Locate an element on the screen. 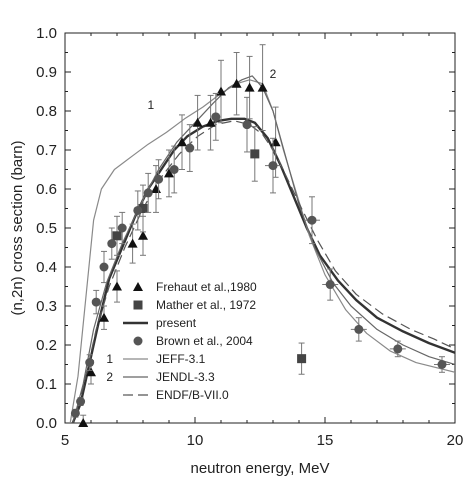 The height and width of the screenshot is (481, 474). y-tick-label: 0.6 is located at coordinates (46, 189).